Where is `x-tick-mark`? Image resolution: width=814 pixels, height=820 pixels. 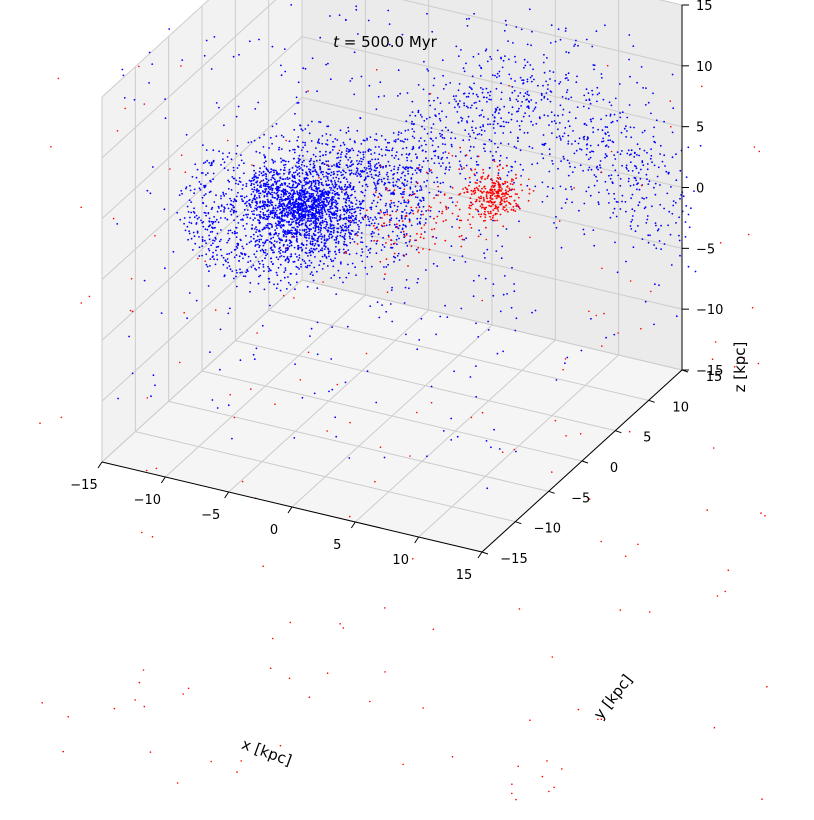 x-tick-mark is located at coordinates (163, 480).